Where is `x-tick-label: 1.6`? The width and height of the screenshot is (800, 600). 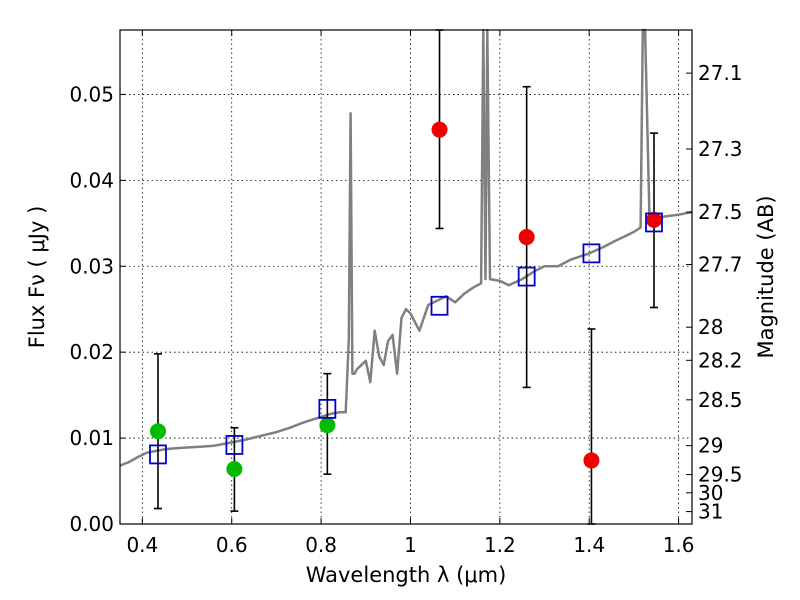
x-tick-label: 1.6 is located at coordinates (679, 545).